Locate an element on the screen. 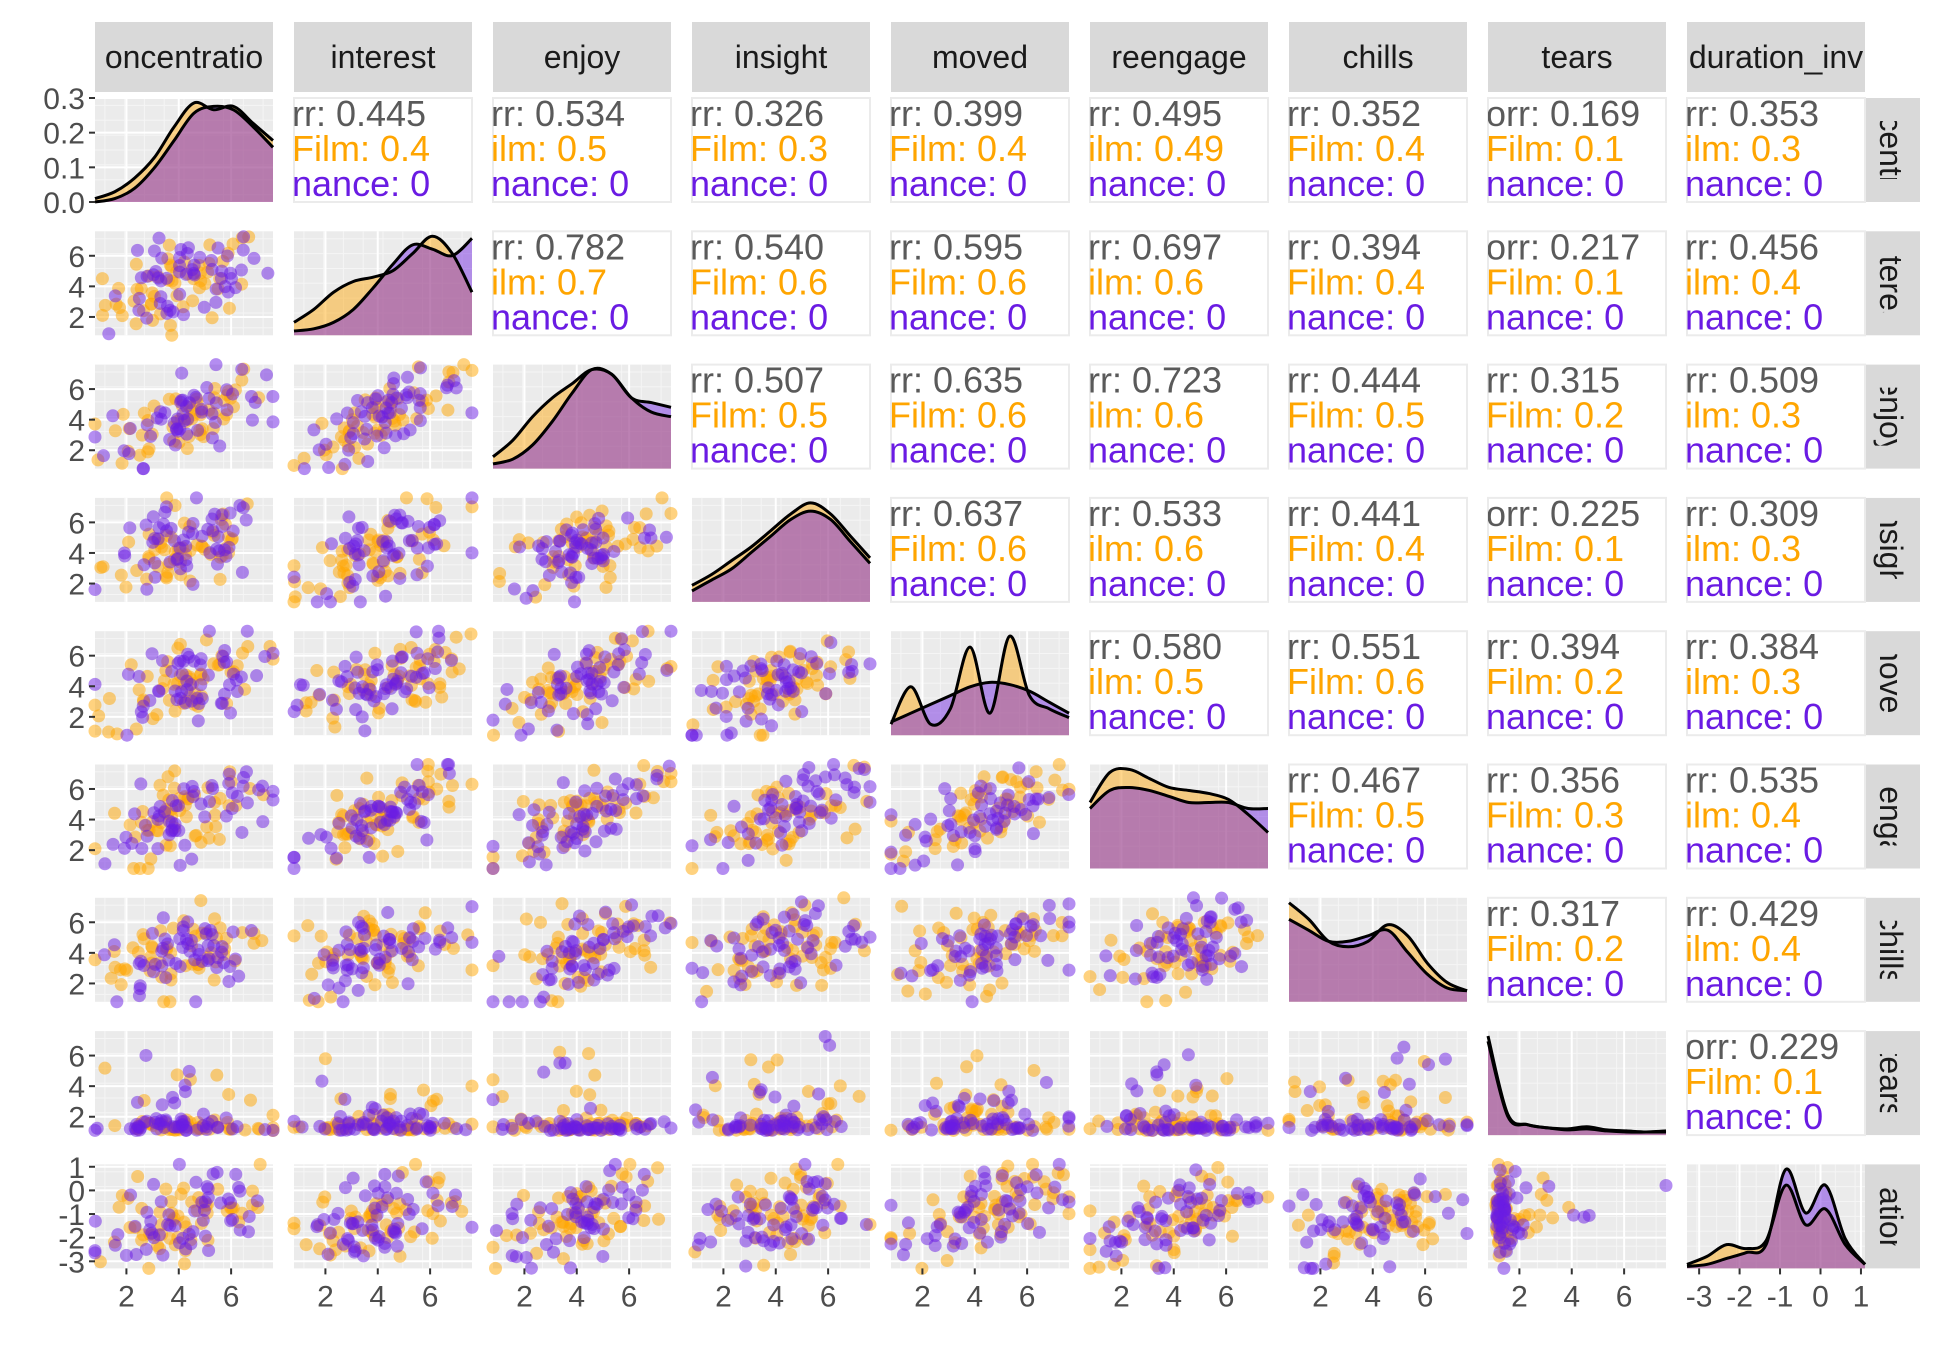  x-tick-label: 2 is located at coordinates (126, 1296).